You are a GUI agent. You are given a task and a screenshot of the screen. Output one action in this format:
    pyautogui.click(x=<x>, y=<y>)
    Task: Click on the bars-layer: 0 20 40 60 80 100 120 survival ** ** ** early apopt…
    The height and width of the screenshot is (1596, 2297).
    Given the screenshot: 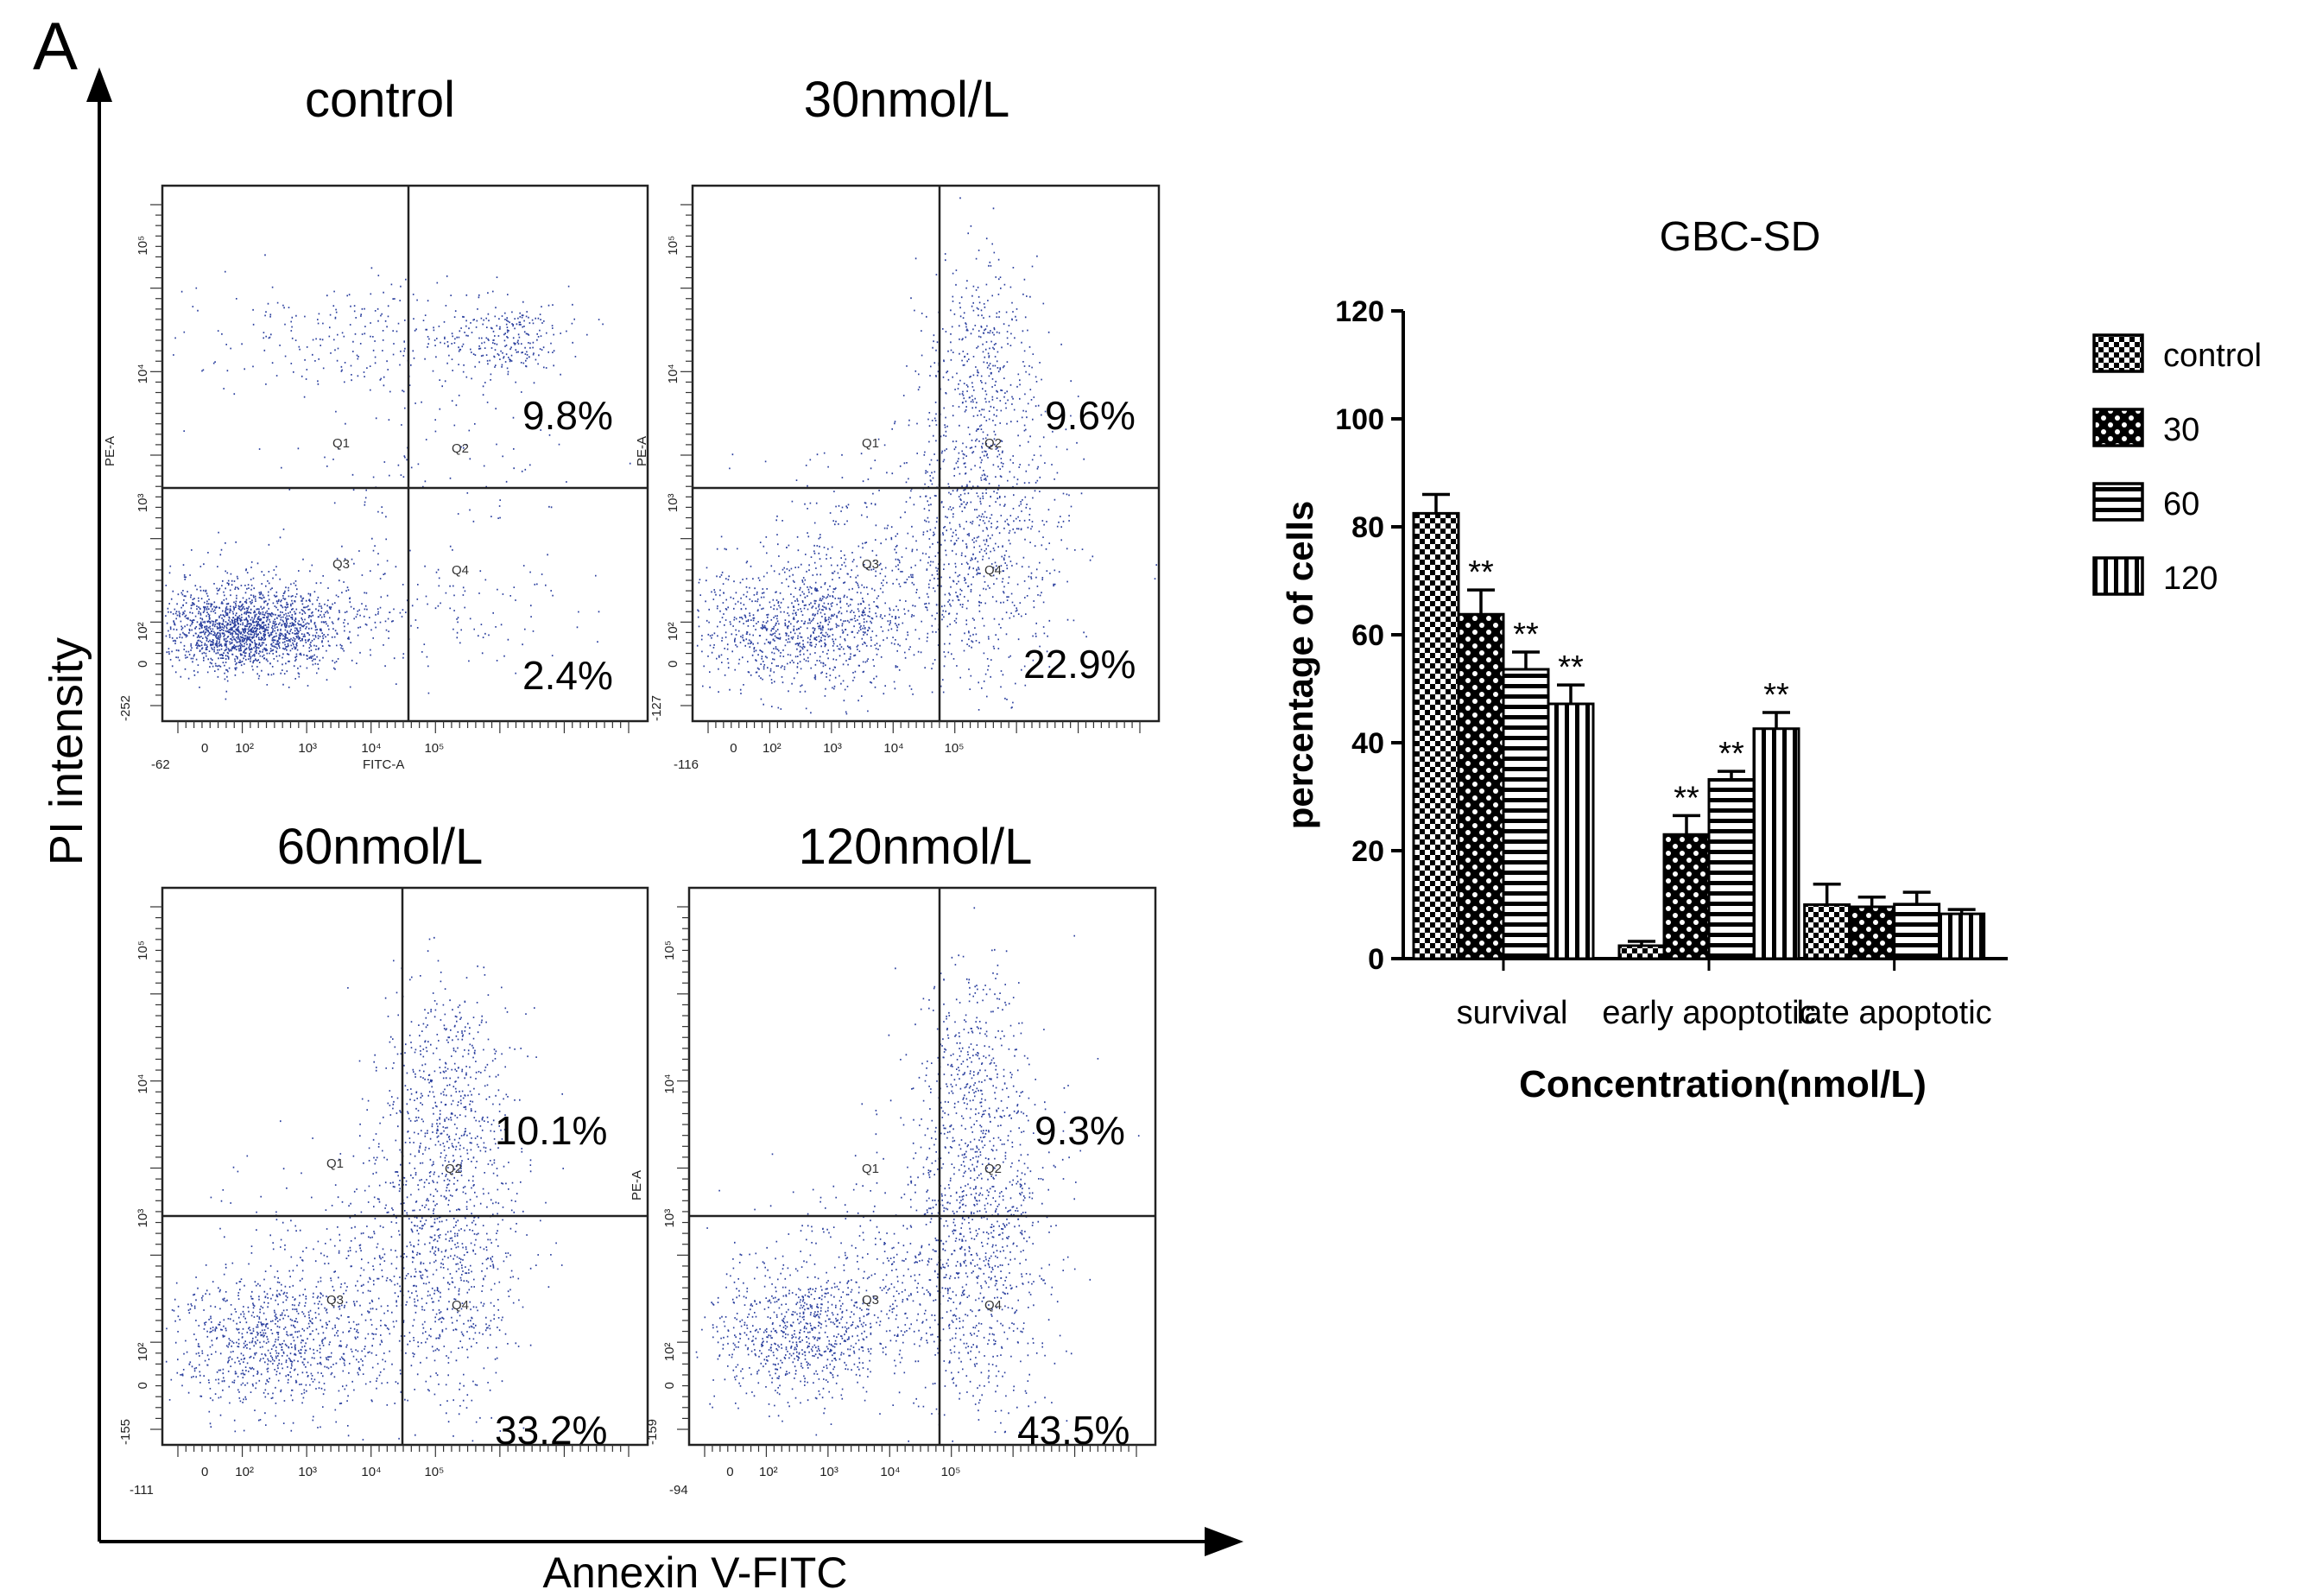 What is the action you would take?
    pyautogui.click(x=1671, y=663)
    